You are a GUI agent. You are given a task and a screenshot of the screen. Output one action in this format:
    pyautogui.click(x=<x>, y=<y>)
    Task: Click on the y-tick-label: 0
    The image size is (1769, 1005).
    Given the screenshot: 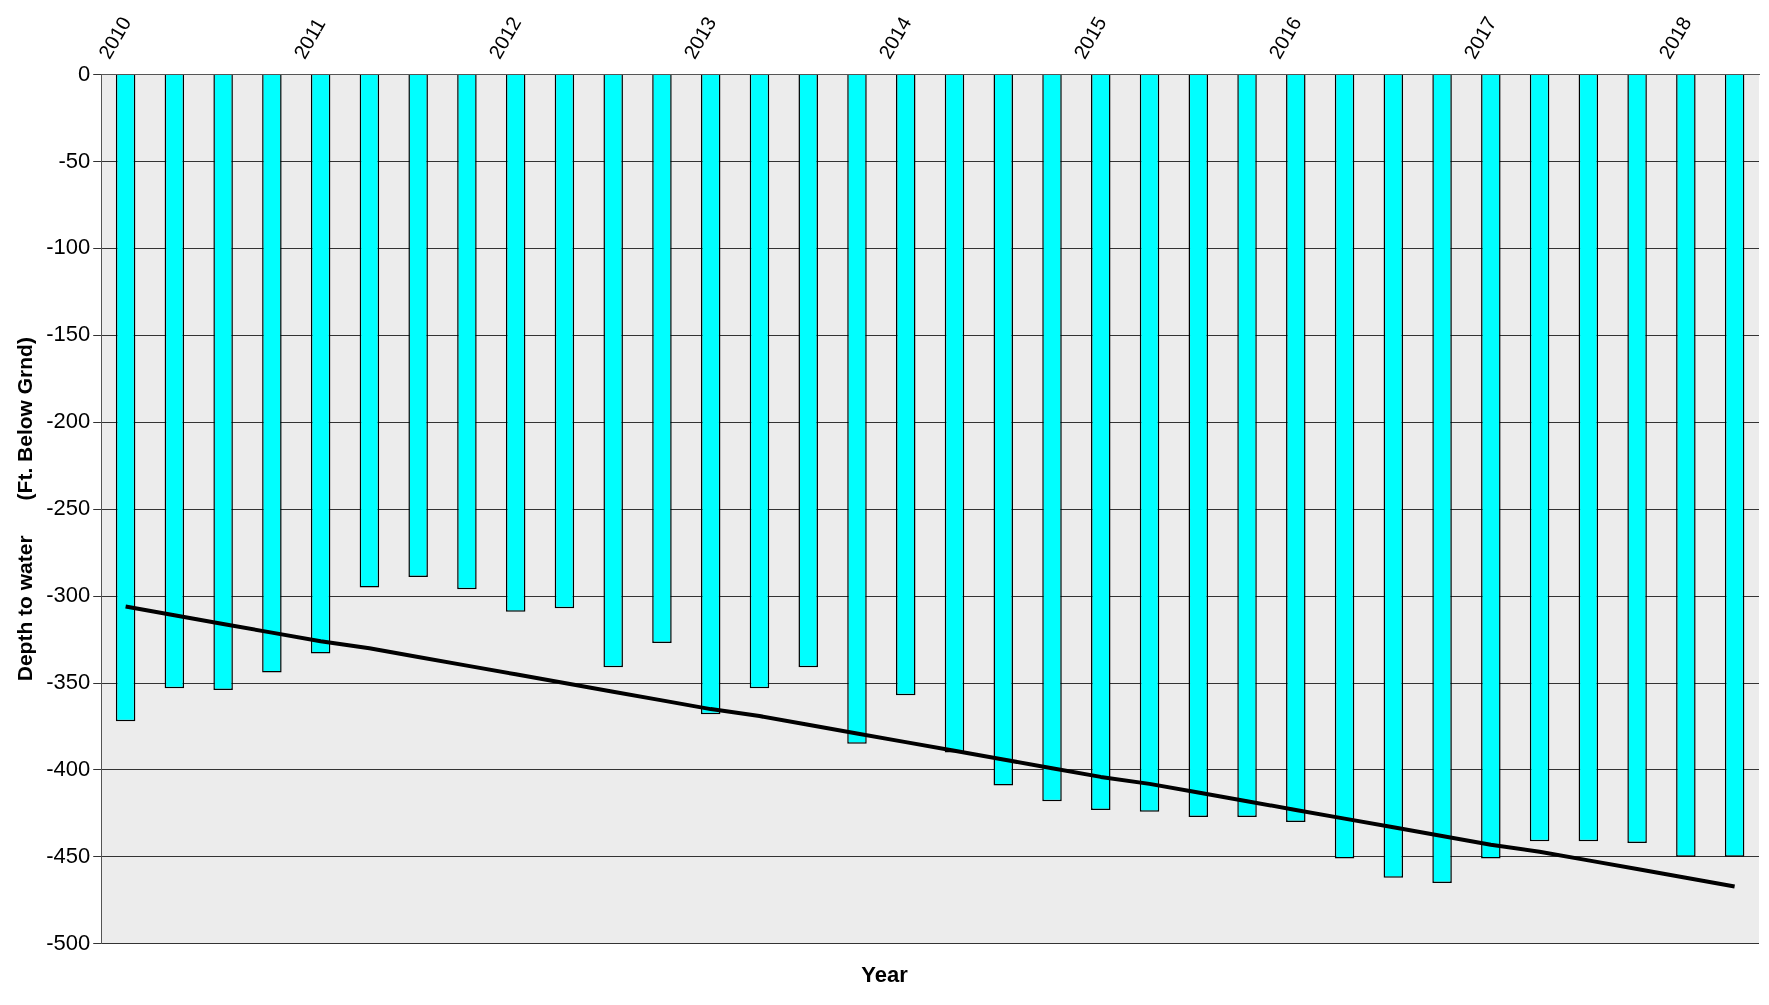 What is the action you would take?
    pyautogui.click(x=84, y=73)
    